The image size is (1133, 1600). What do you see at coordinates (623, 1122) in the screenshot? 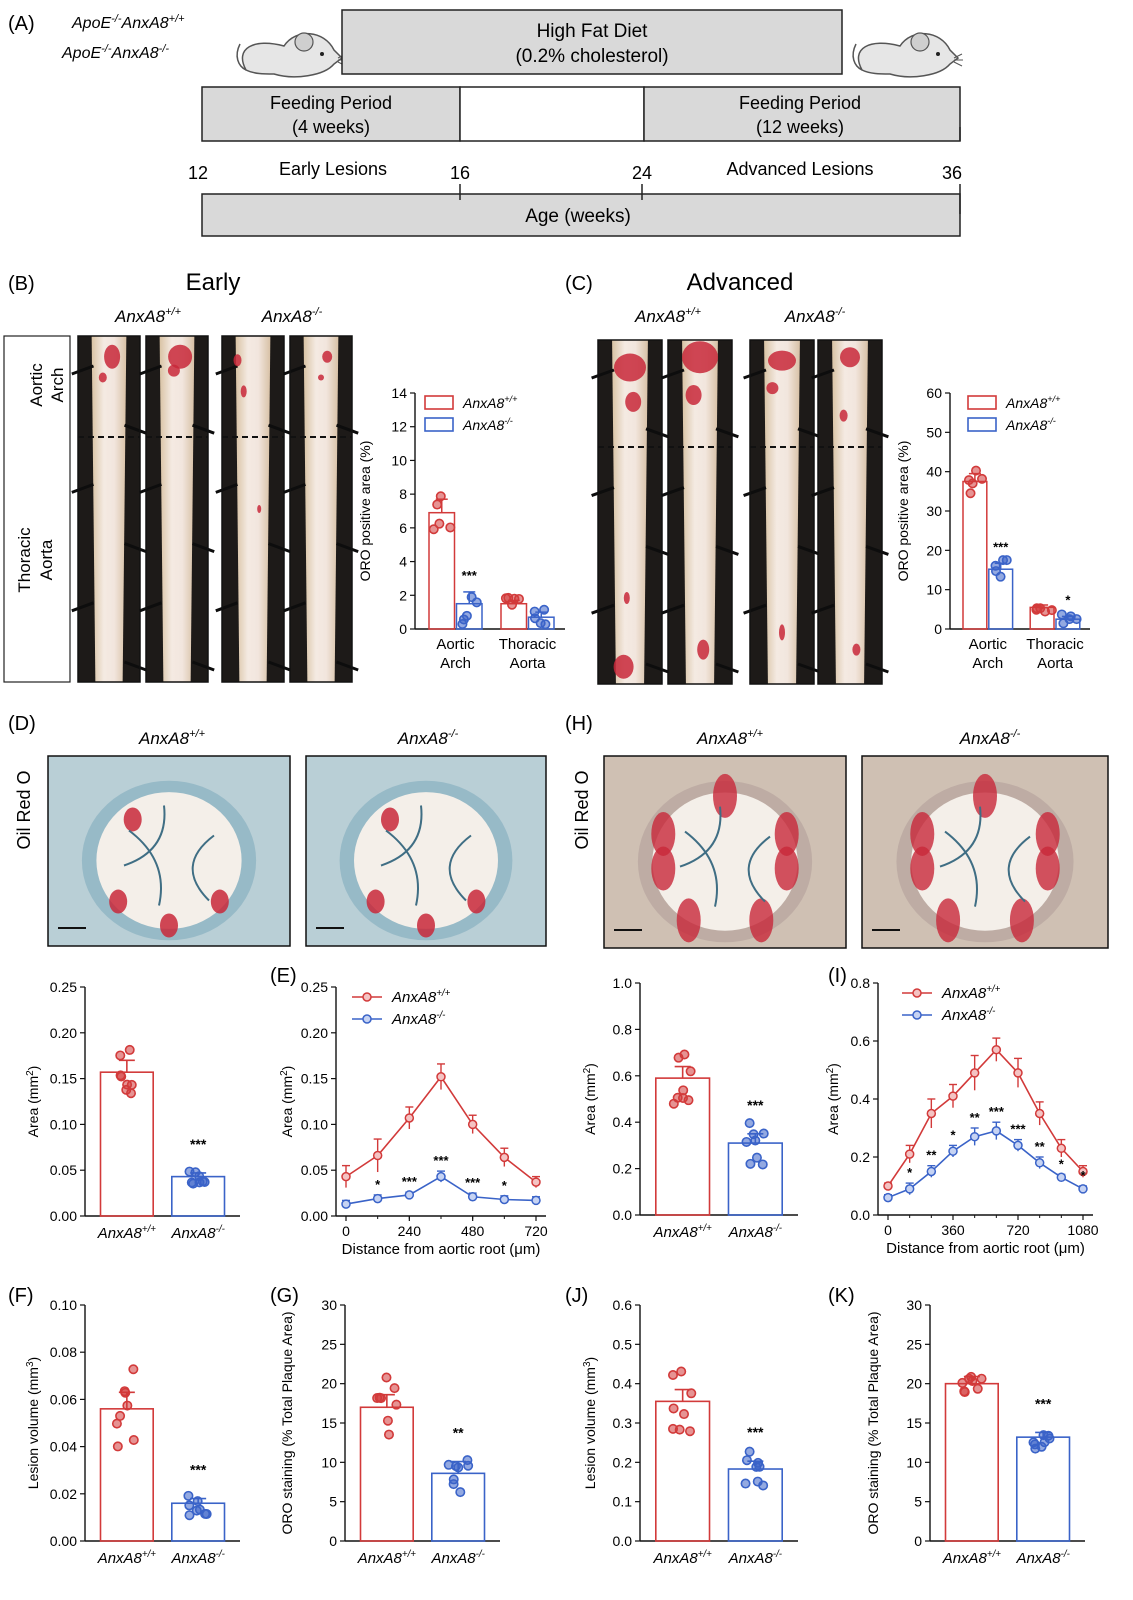
I see `y-tick-label: 0.4` at bounding box center [623, 1122].